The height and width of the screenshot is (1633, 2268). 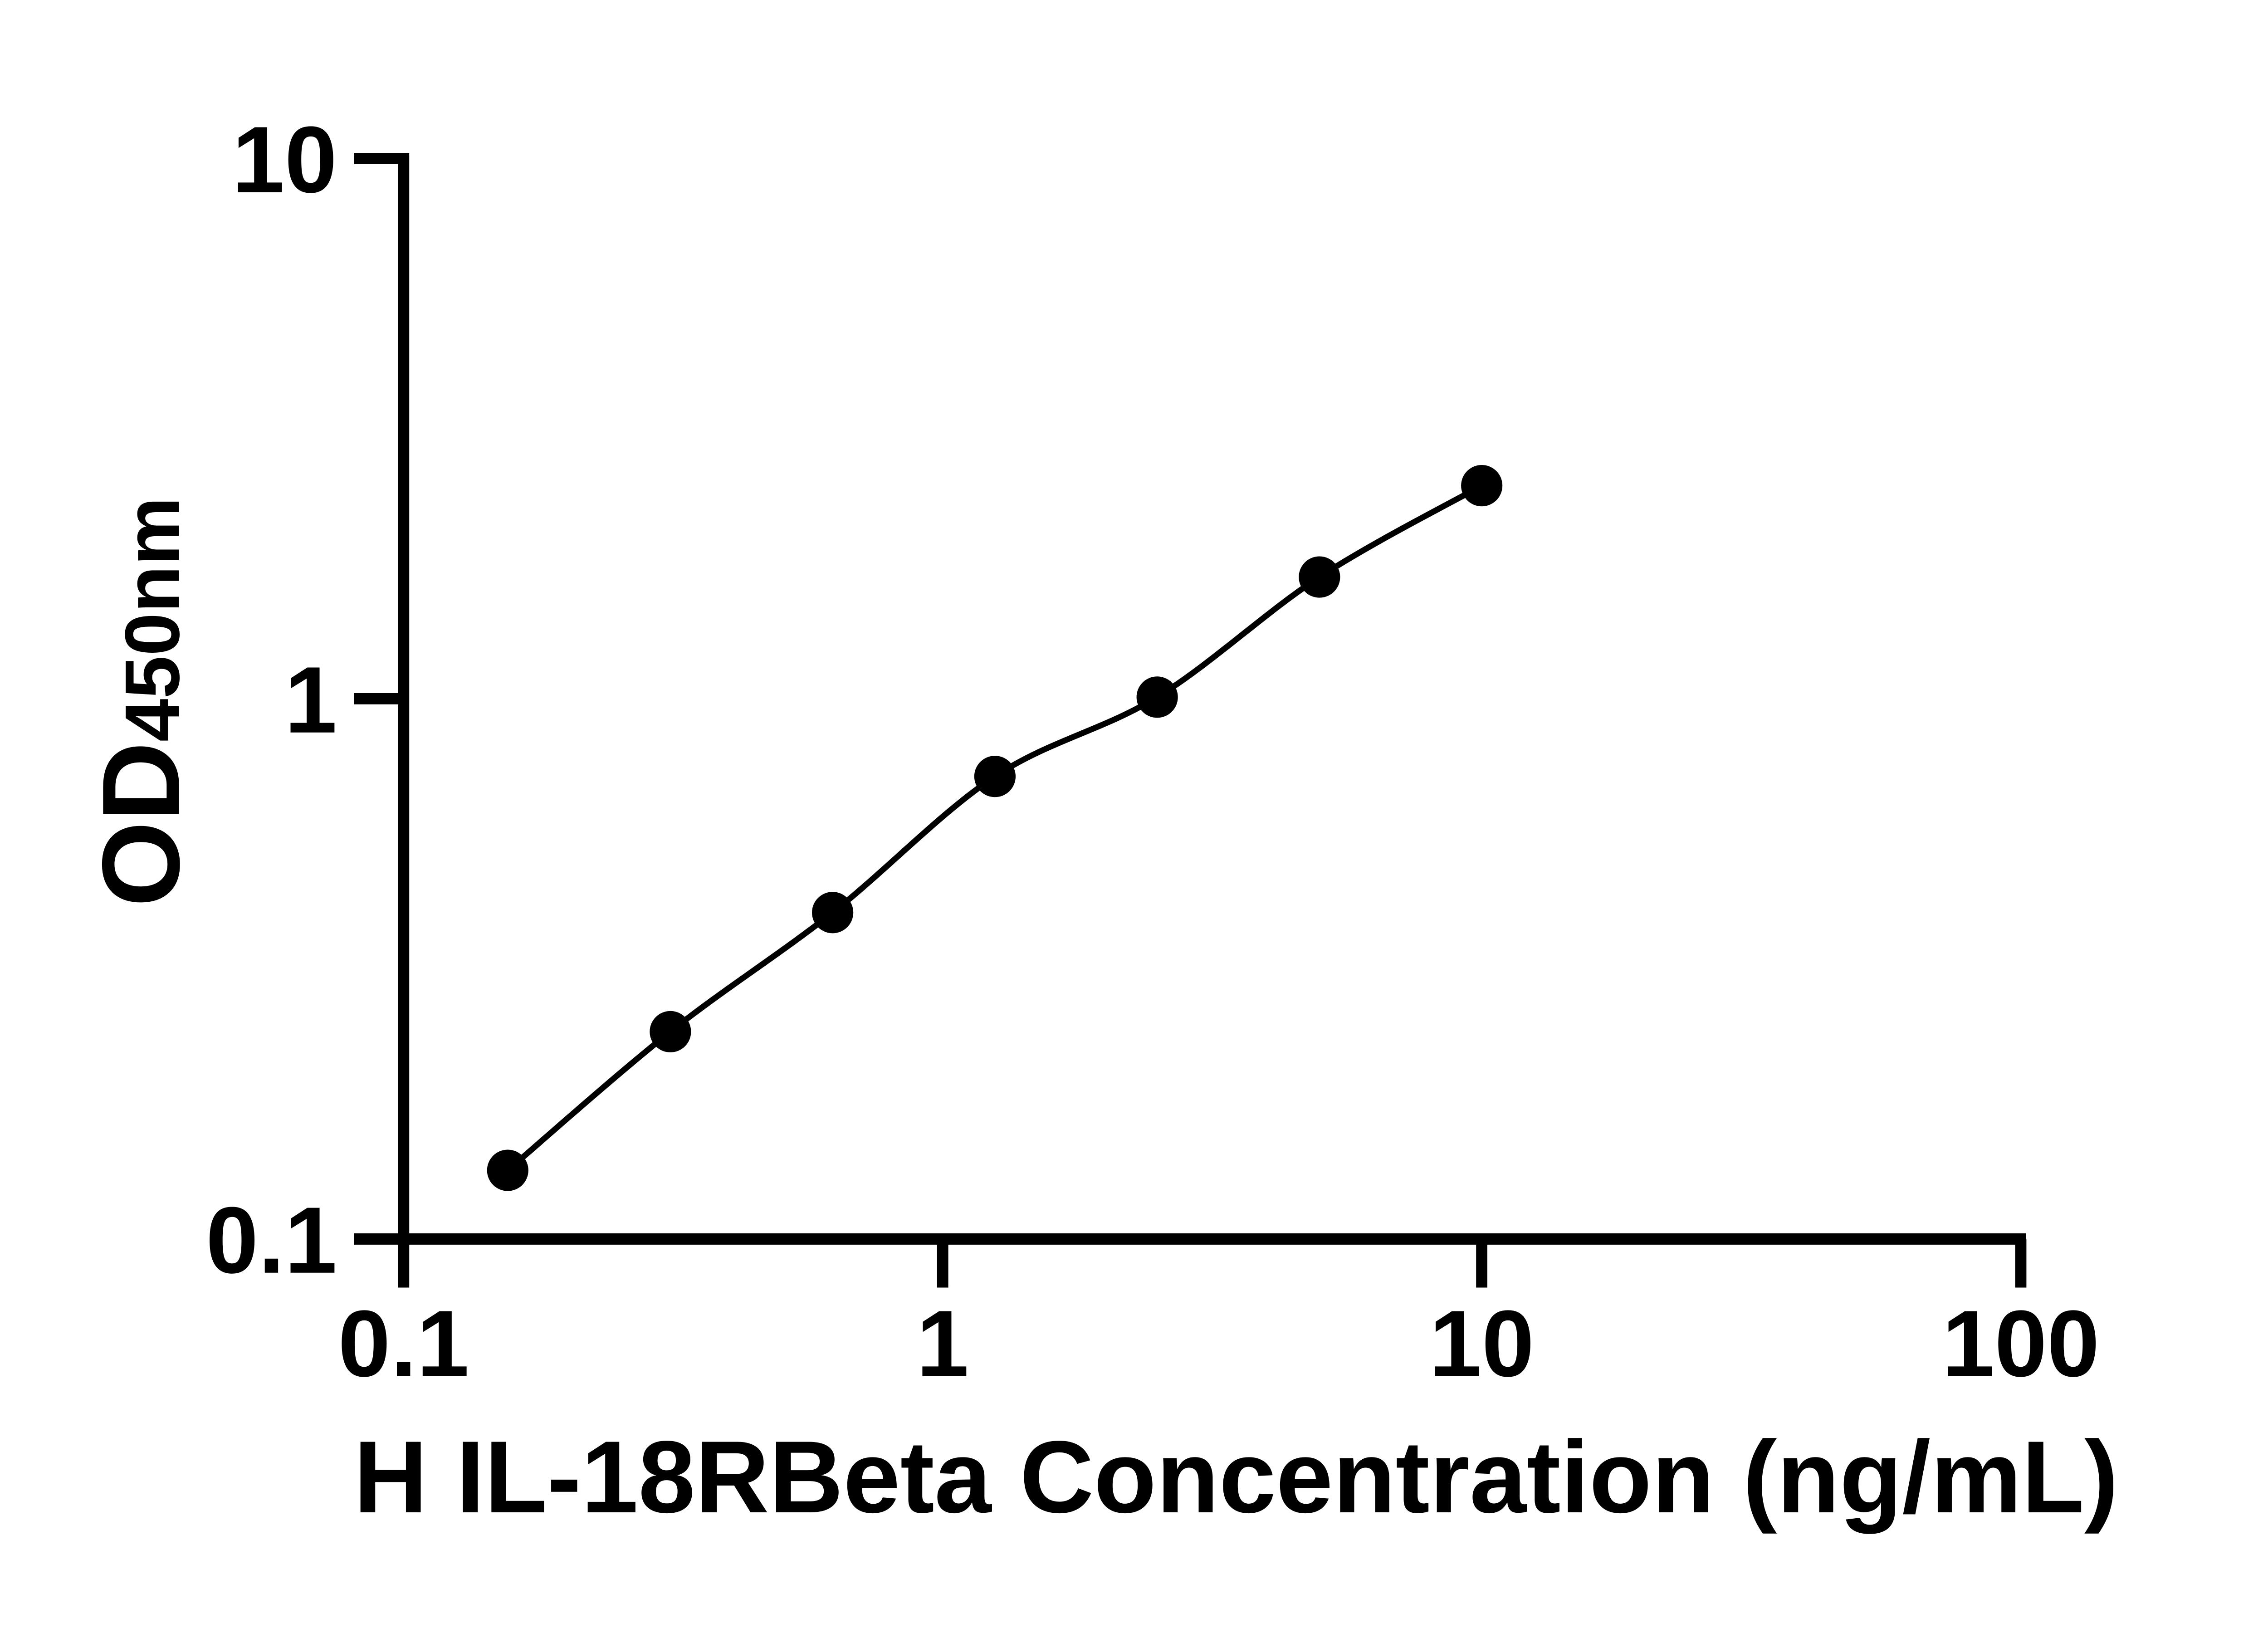 What do you see at coordinates (2020, 1344) in the screenshot?
I see `x-tick-label: 100` at bounding box center [2020, 1344].